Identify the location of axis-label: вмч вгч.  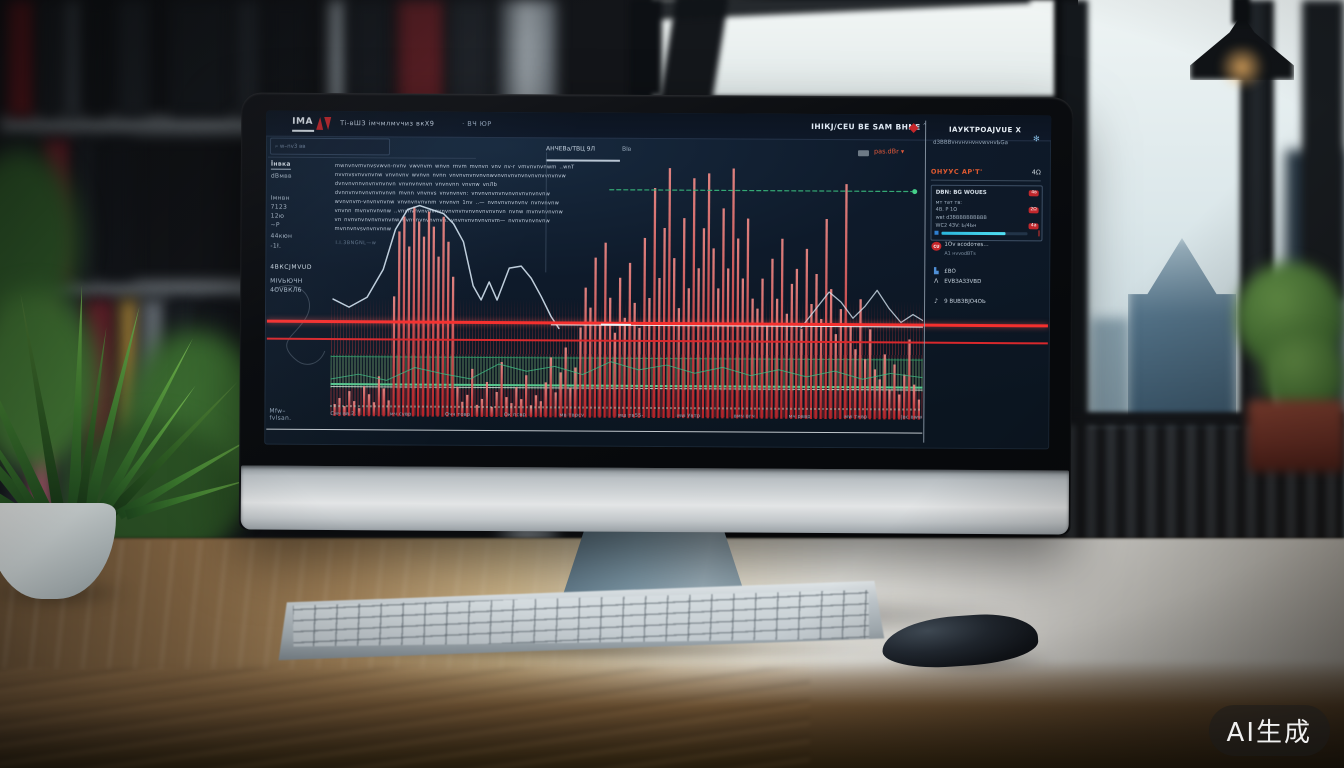
(744, 416).